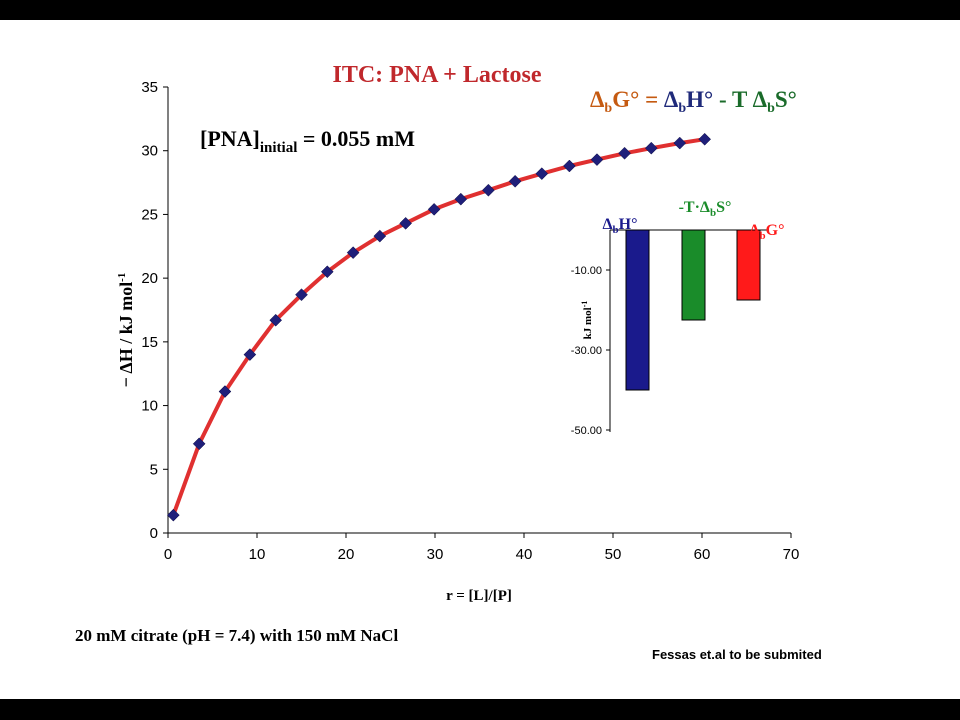  What do you see at coordinates (149, 278) in the screenshot?
I see `y-tick-label: 20` at bounding box center [149, 278].